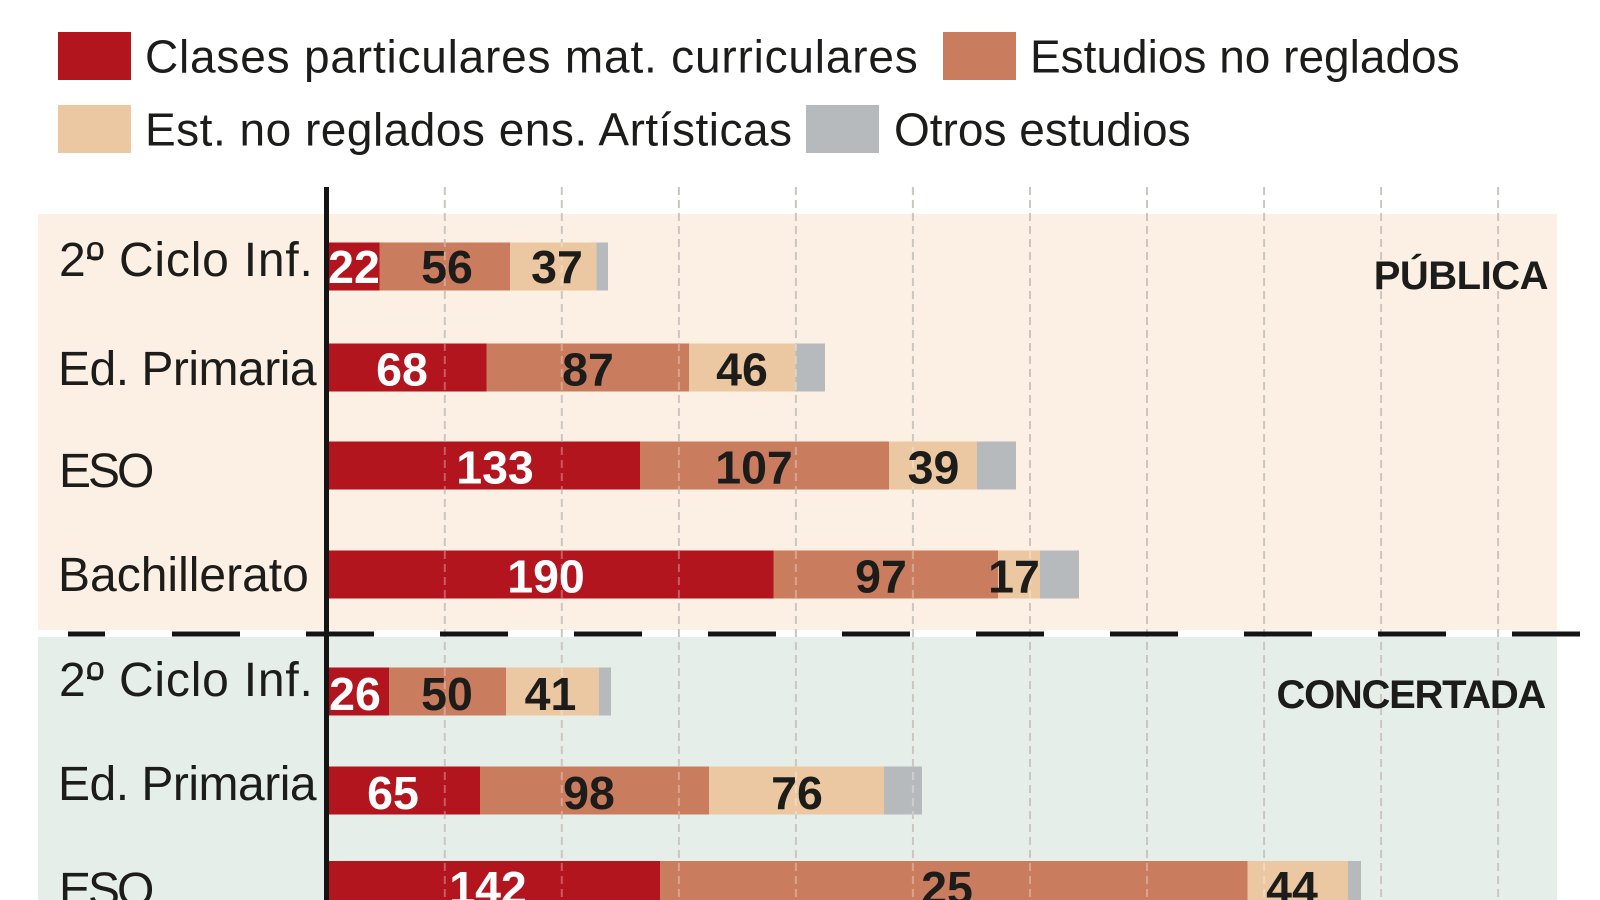  I want to click on svg-text: 46, so click(742, 370).